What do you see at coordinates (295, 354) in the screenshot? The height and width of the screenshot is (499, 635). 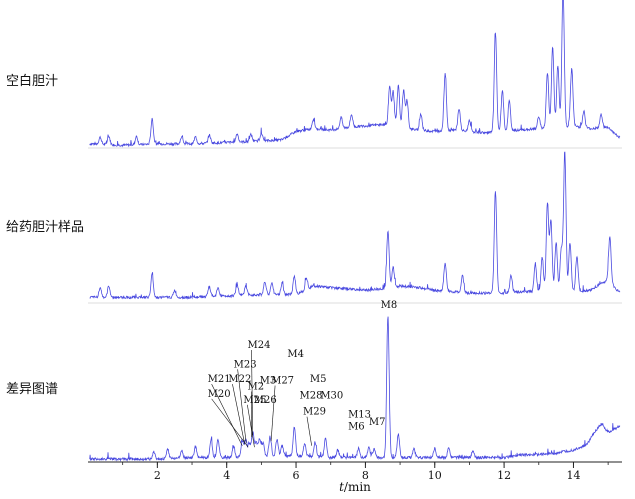 I see `peak-label-m4: M4` at bounding box center [295, 354].